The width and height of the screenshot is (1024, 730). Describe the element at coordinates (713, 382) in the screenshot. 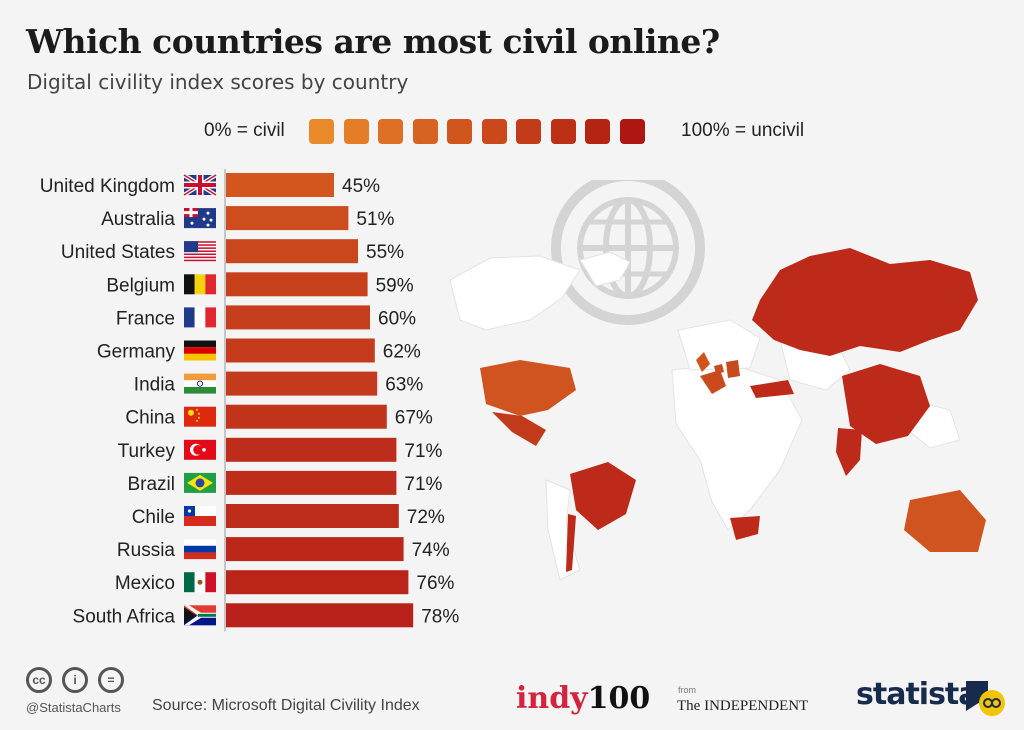

I see `map-france` at that location.